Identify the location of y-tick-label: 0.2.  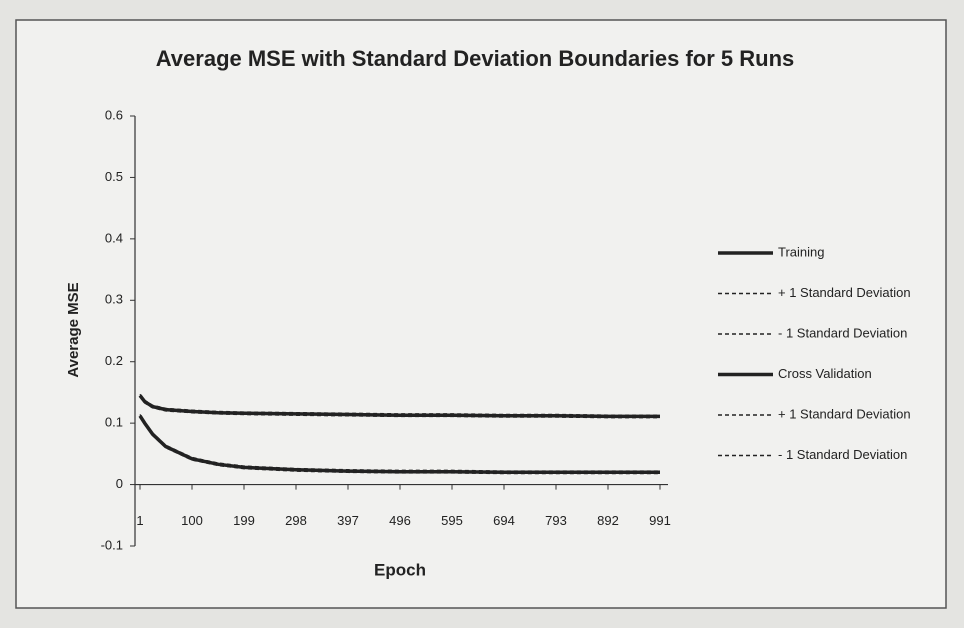
(114, 360).